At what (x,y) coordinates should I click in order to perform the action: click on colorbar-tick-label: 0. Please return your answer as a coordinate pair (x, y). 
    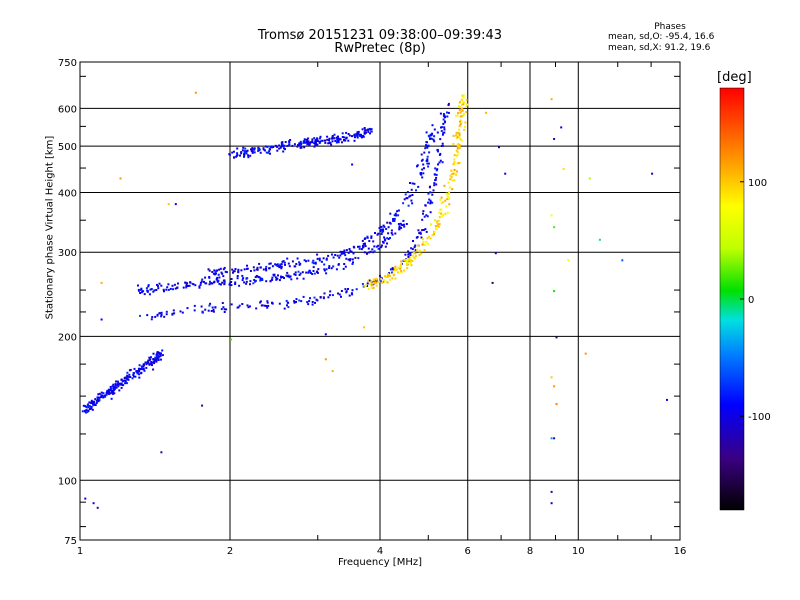
    Looking at the image, I should click on (751, 300).